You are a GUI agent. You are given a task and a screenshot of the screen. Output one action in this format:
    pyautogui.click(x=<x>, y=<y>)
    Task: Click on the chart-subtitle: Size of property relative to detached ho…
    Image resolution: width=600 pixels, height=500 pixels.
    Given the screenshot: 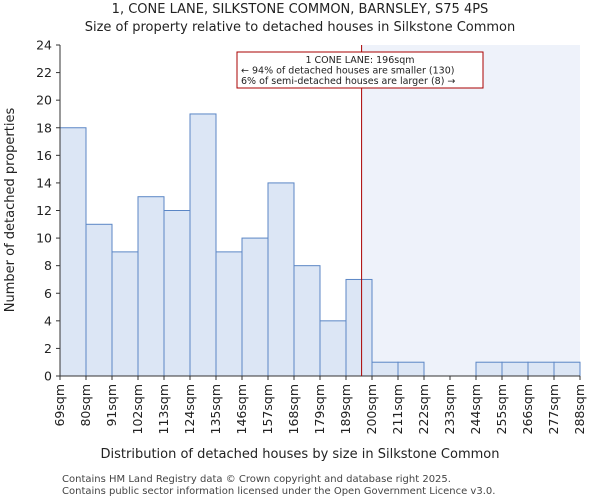 What is the action you would take?
    pyautogui.click(x=300, y=27)
    